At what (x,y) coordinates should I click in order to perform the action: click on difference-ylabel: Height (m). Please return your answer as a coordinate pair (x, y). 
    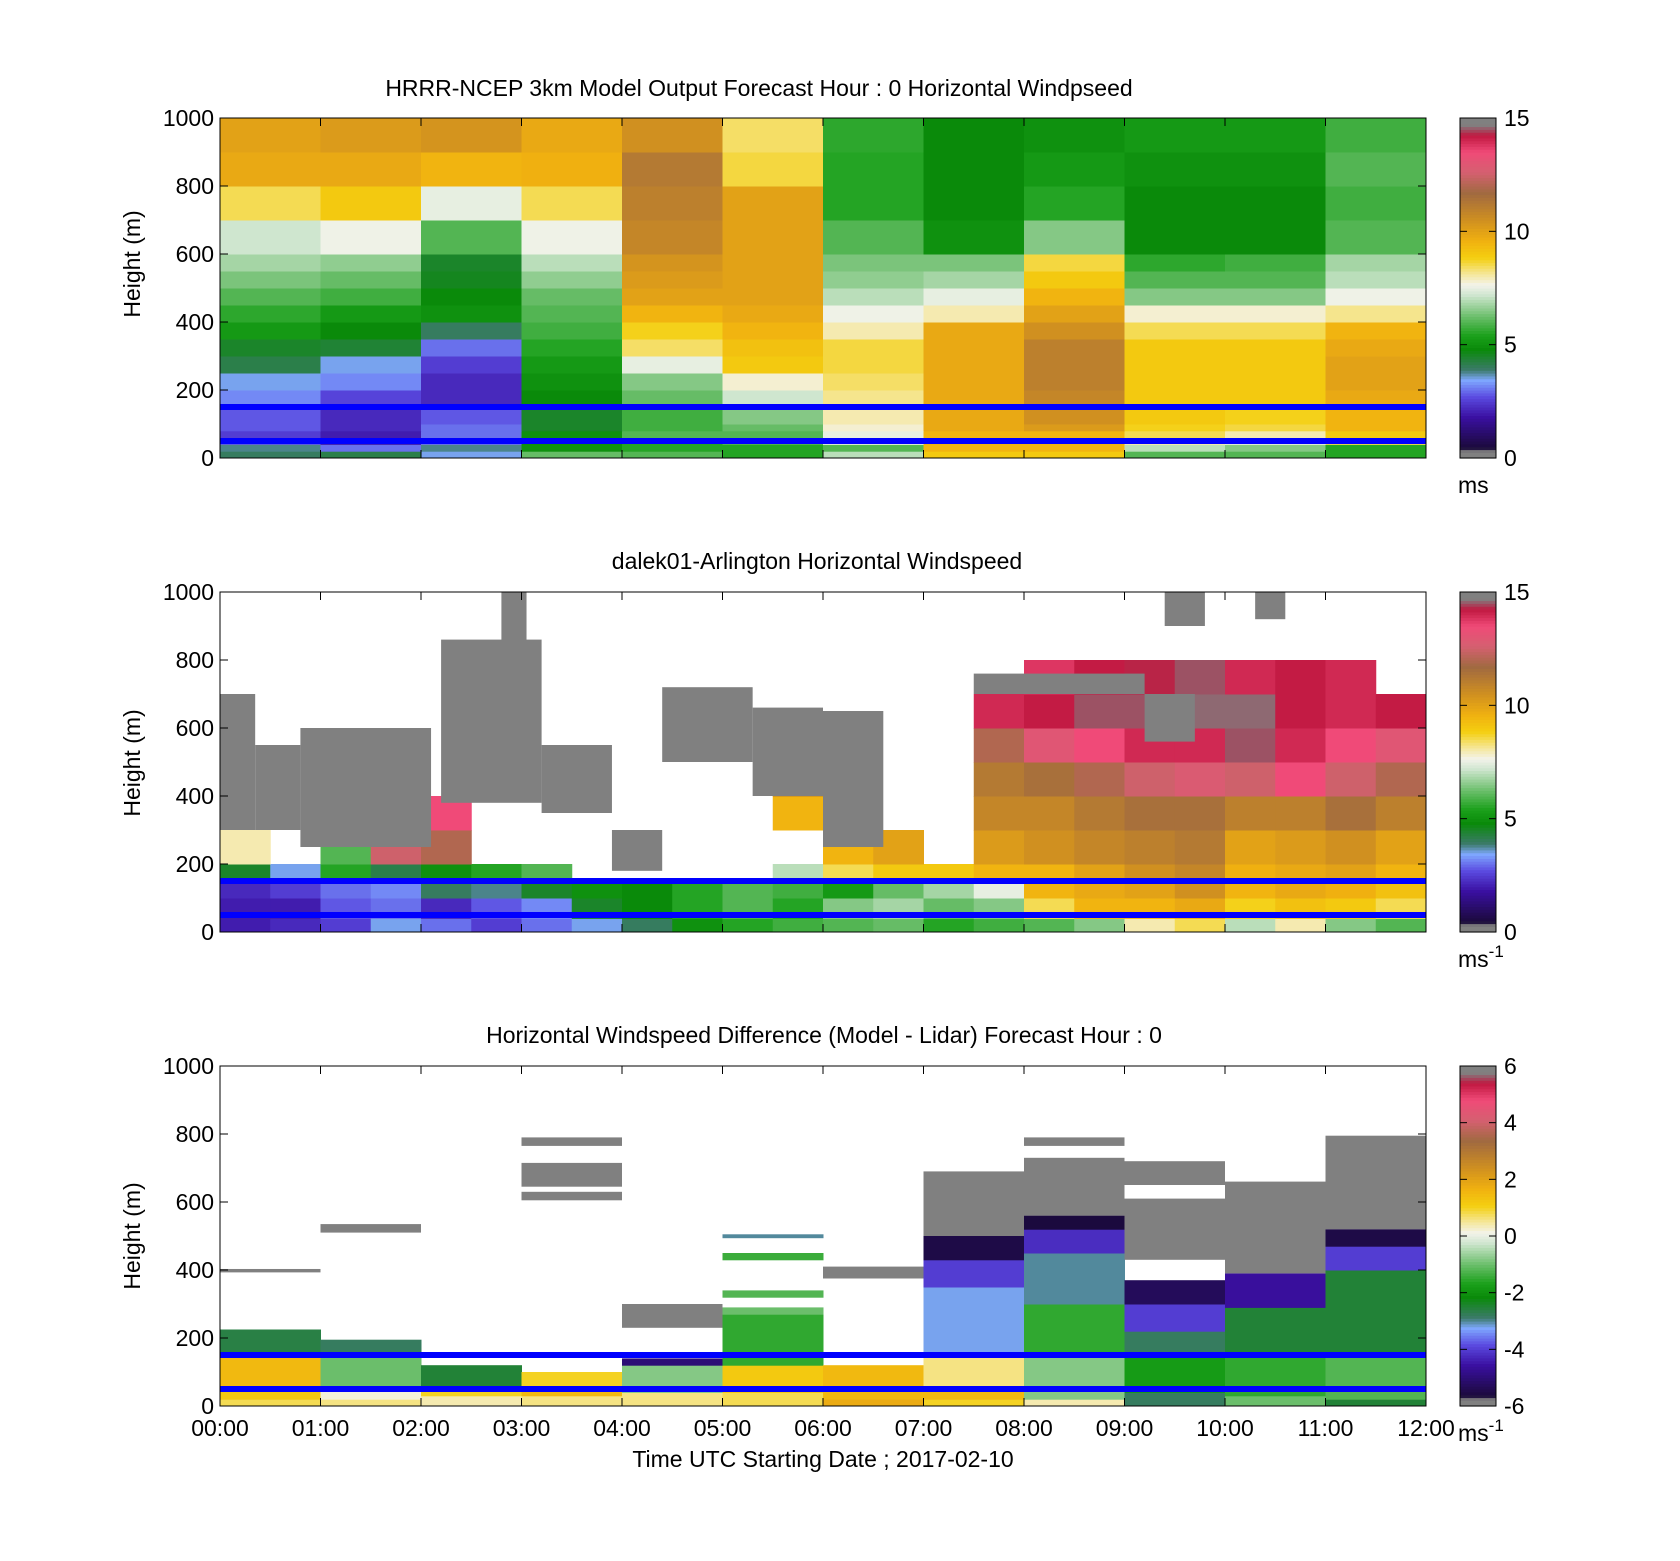
    Looking at the image, I should click on (132, 1235).